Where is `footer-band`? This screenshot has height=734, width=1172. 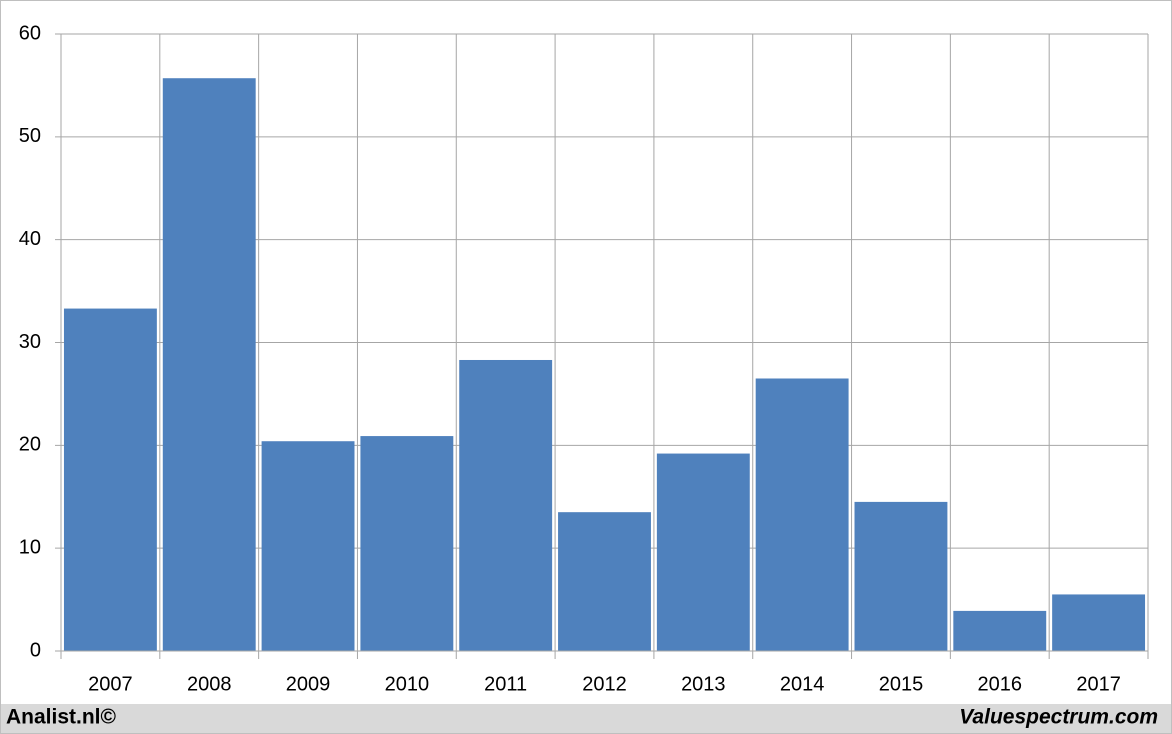
footer-band is located at coordinates (586, 718).